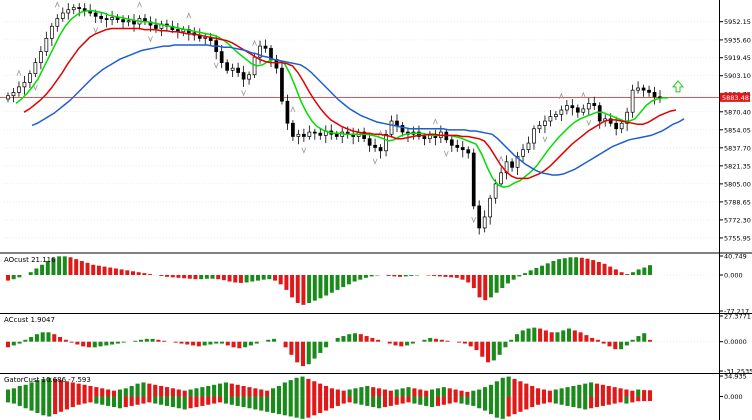 The width and height of the screenshot is (752, 420). I want to click on ao-panel: 40.749 0.000 -77.217, so click(376, 284).